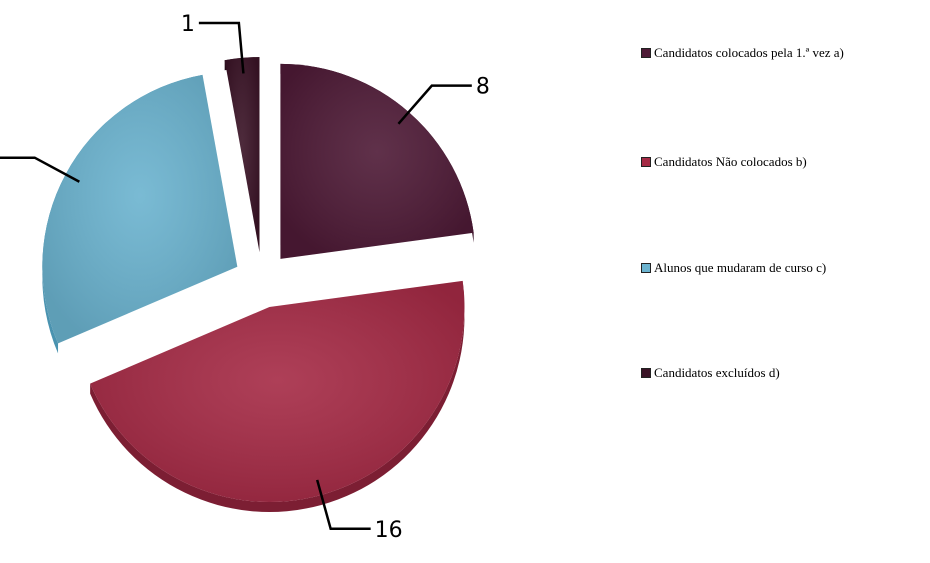 The width and height of the screenshot is (930, 563). Describe the element at coordinates (749, 52) in the screenshot. I see `legend-label: Candidatos colocados pela 1.ª vez a)` at that location.